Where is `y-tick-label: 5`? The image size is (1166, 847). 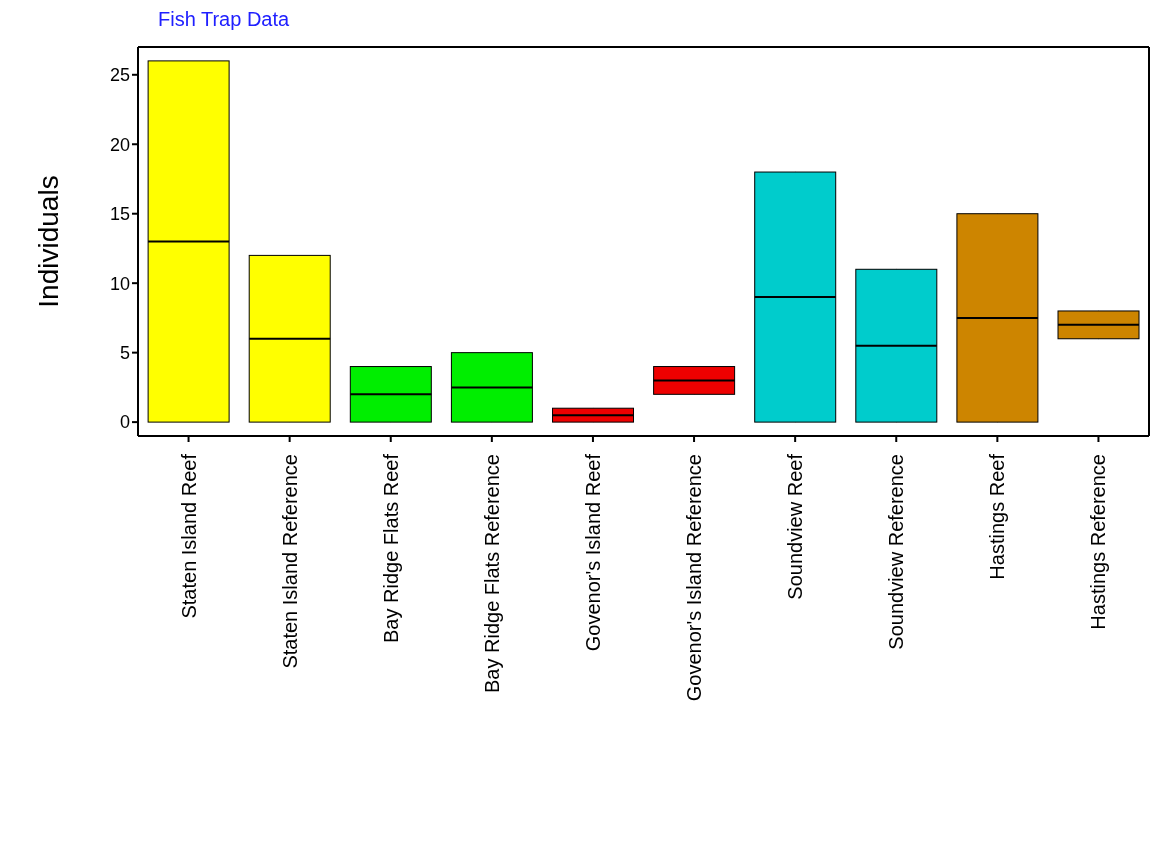
y-tick-label: 5 is located at coordinates (124, 353).